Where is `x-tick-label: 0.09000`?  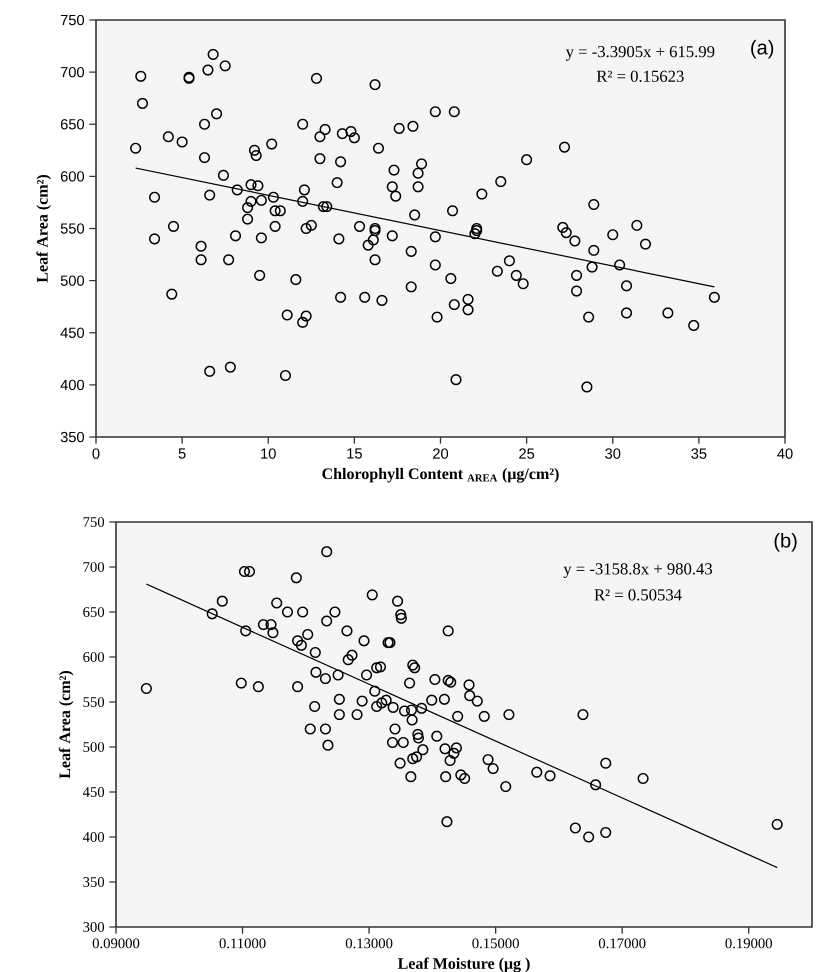
x-tick-label: 0.09000 is located at coordinates (116, 943).